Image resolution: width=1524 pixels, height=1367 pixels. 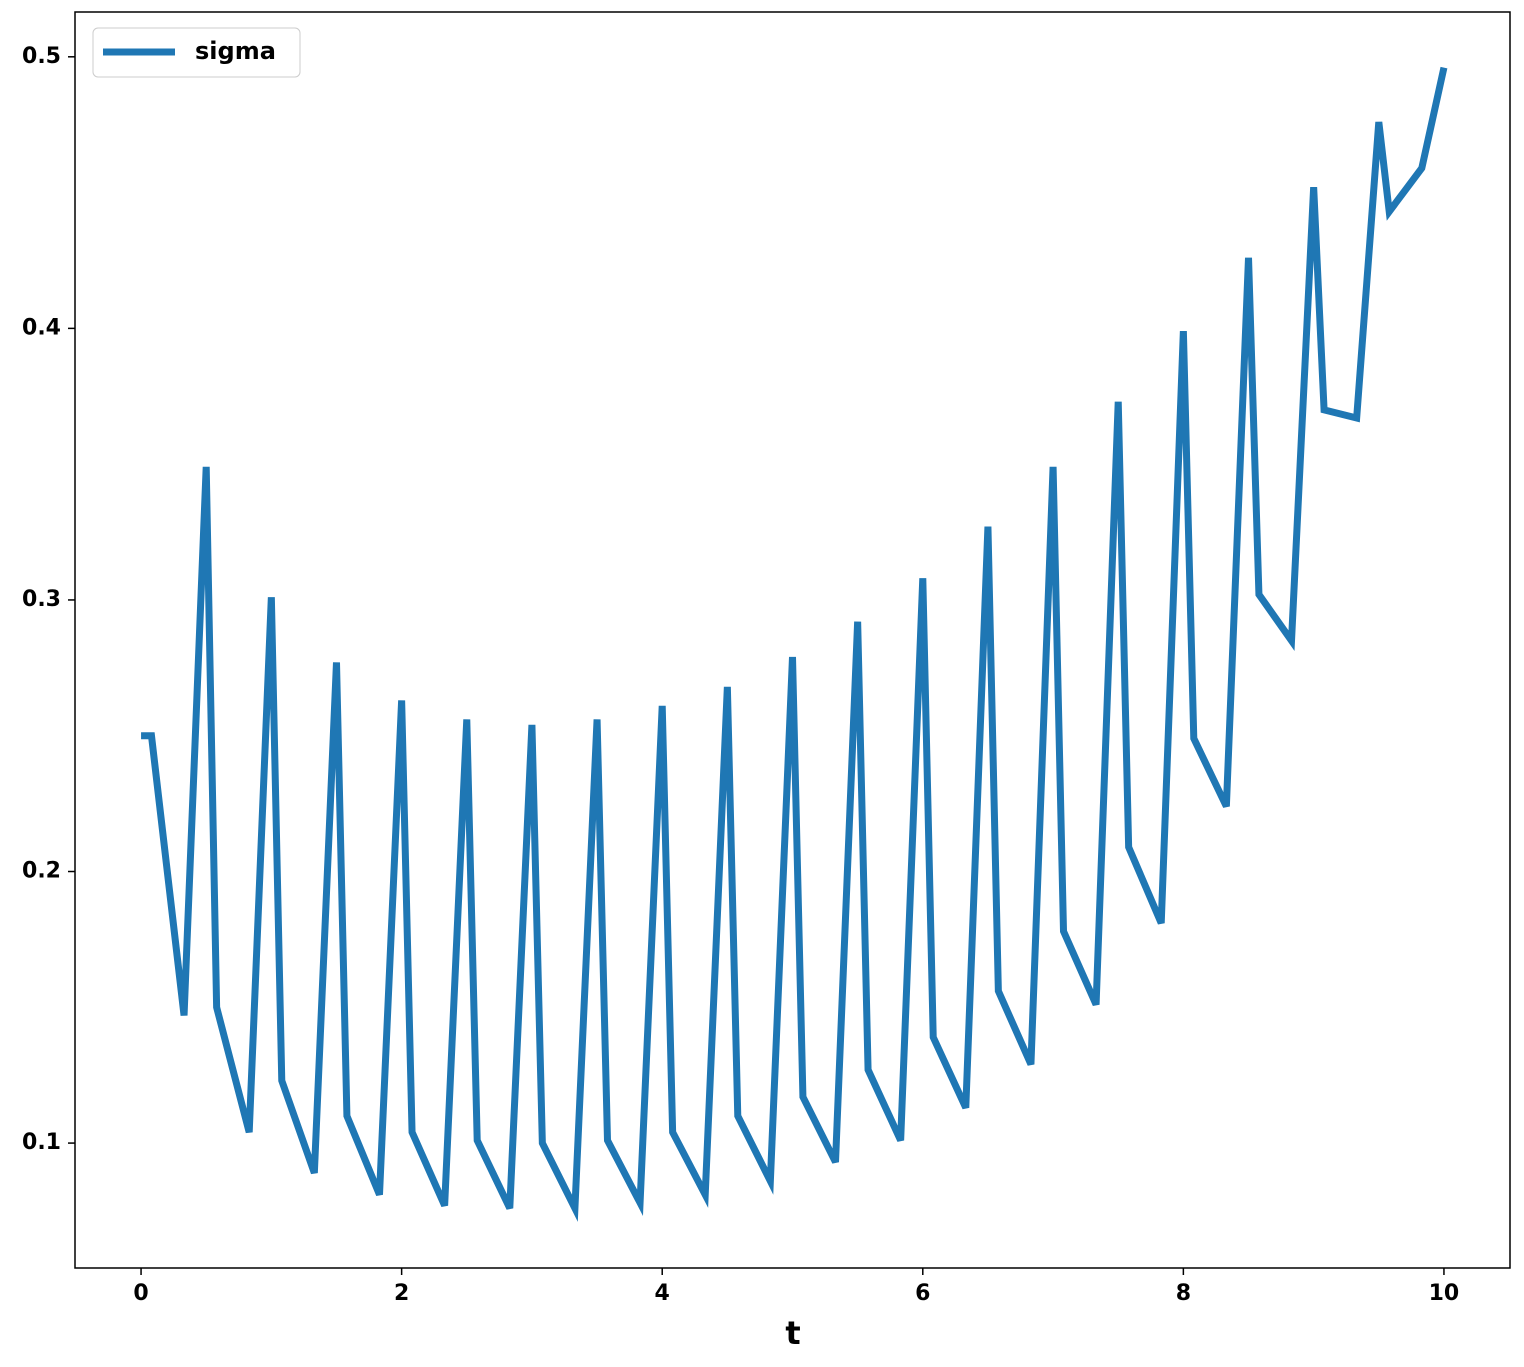 I want to click on y-tick-label: 0.3, so click(x=41, y=599).